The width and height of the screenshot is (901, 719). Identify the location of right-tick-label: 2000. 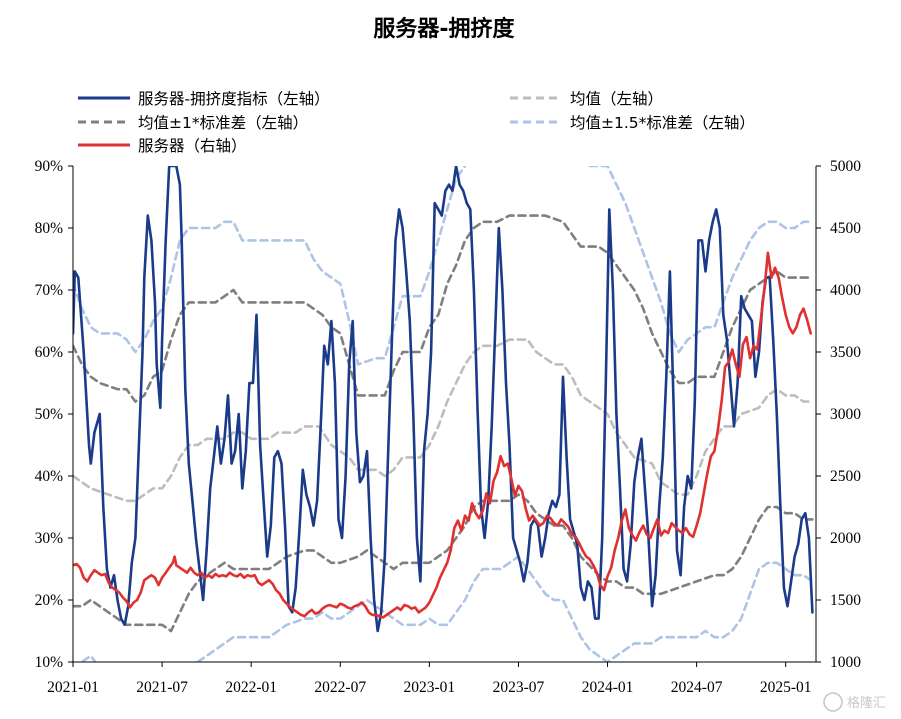
(845, 538).